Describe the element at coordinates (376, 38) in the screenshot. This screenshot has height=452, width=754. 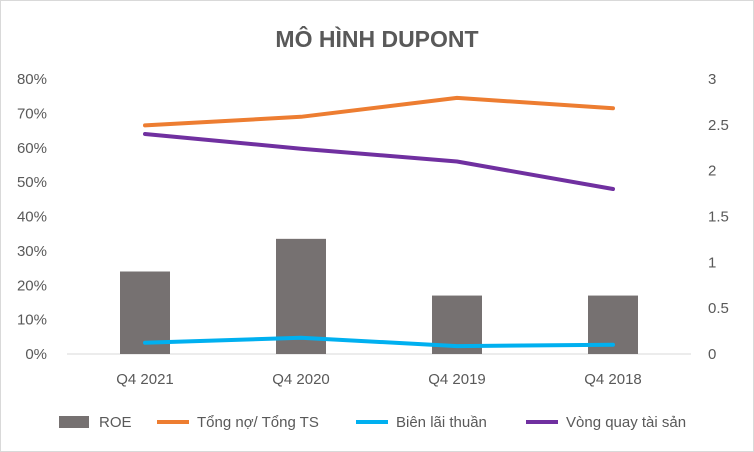
I see `chart-title: MÔ HÌNH DUPONT` at that location.